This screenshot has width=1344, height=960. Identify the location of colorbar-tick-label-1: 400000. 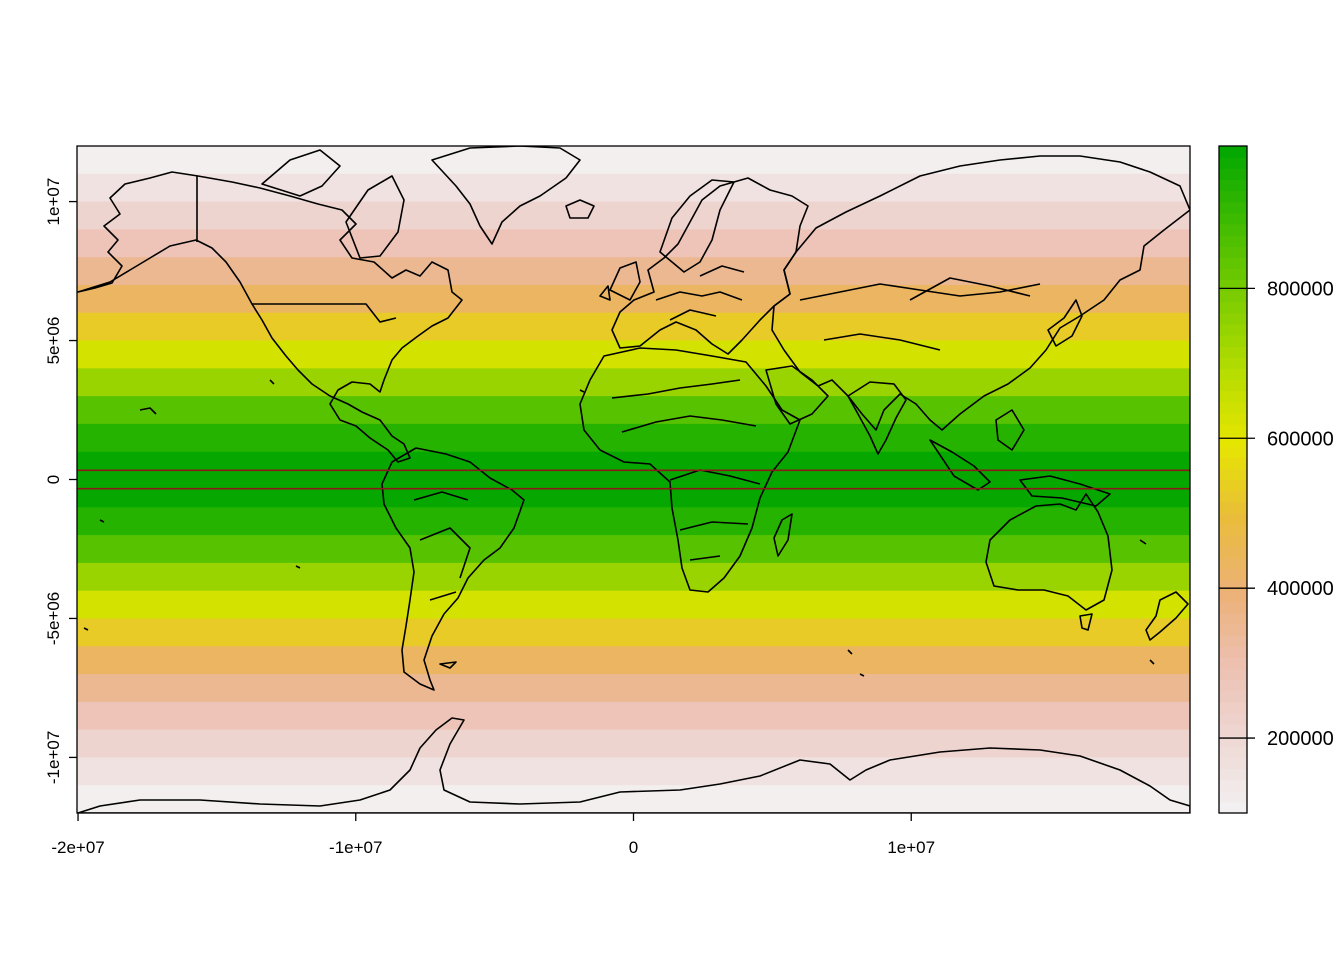
(1300, 589).